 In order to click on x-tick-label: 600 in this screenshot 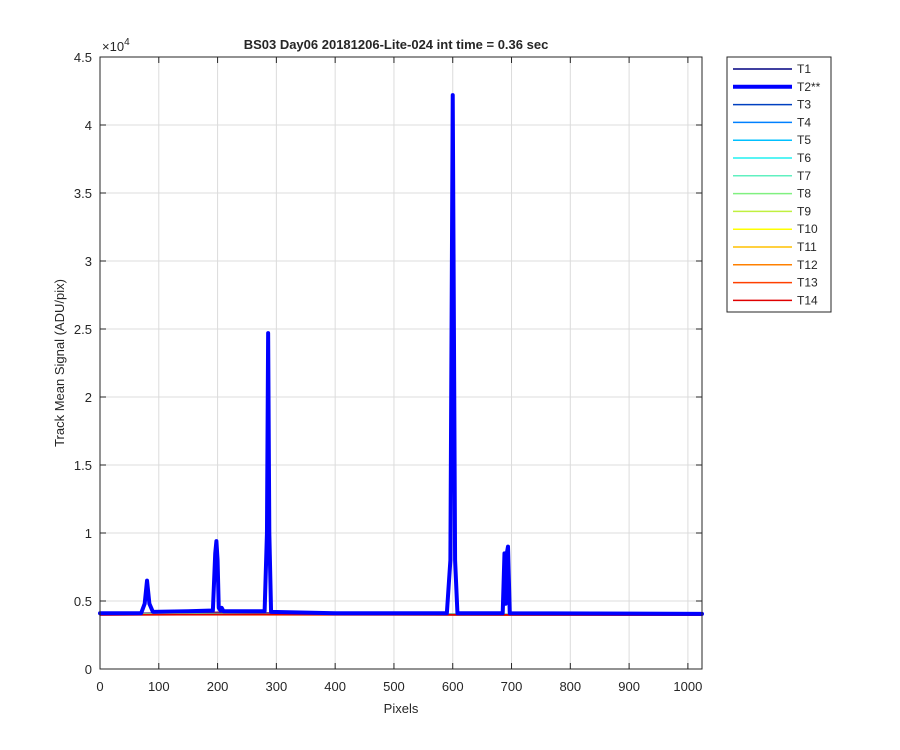, I will do `click(453, 686)`.